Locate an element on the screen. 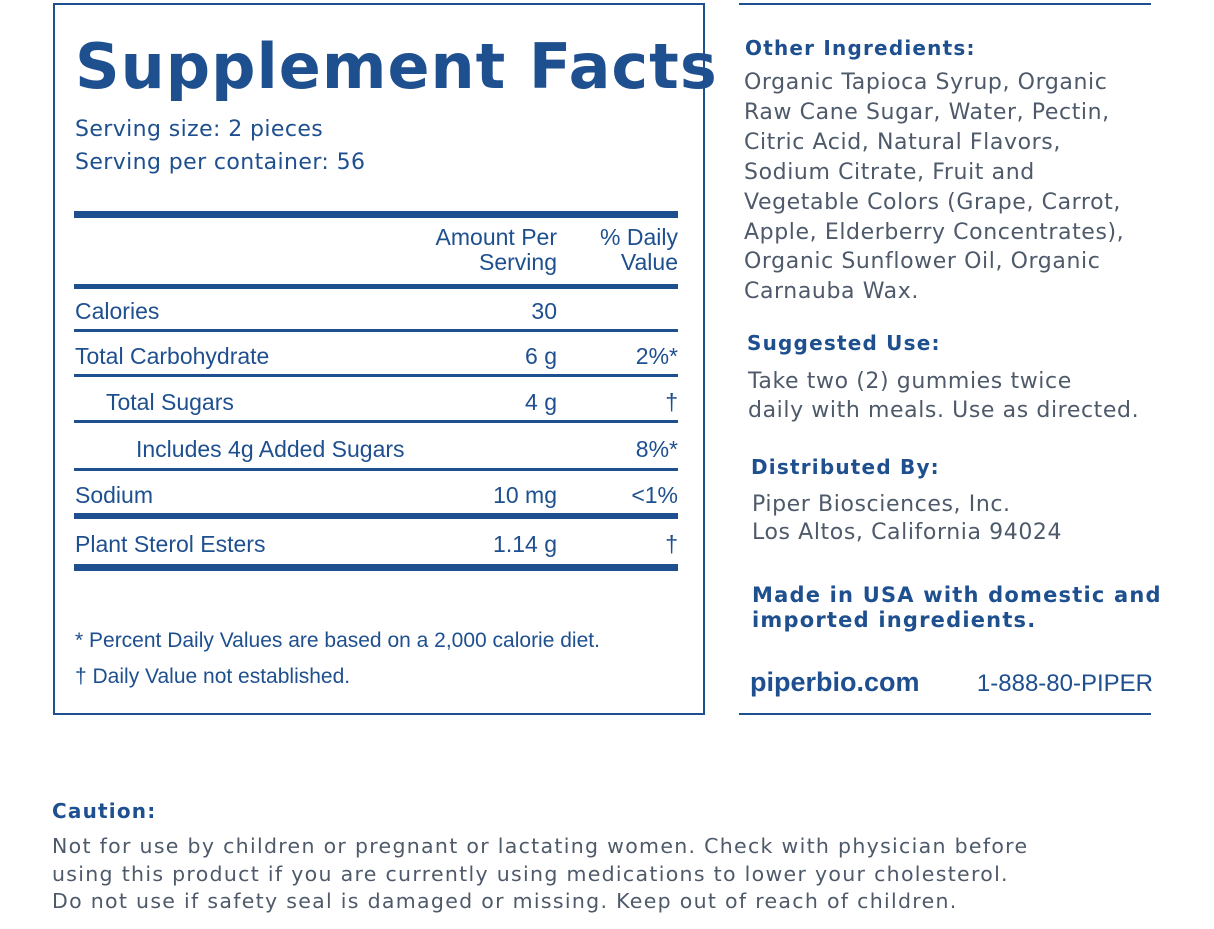  paragraph-line: Citric Acid, Natural Flavors, is located at coordinates (902, 142).